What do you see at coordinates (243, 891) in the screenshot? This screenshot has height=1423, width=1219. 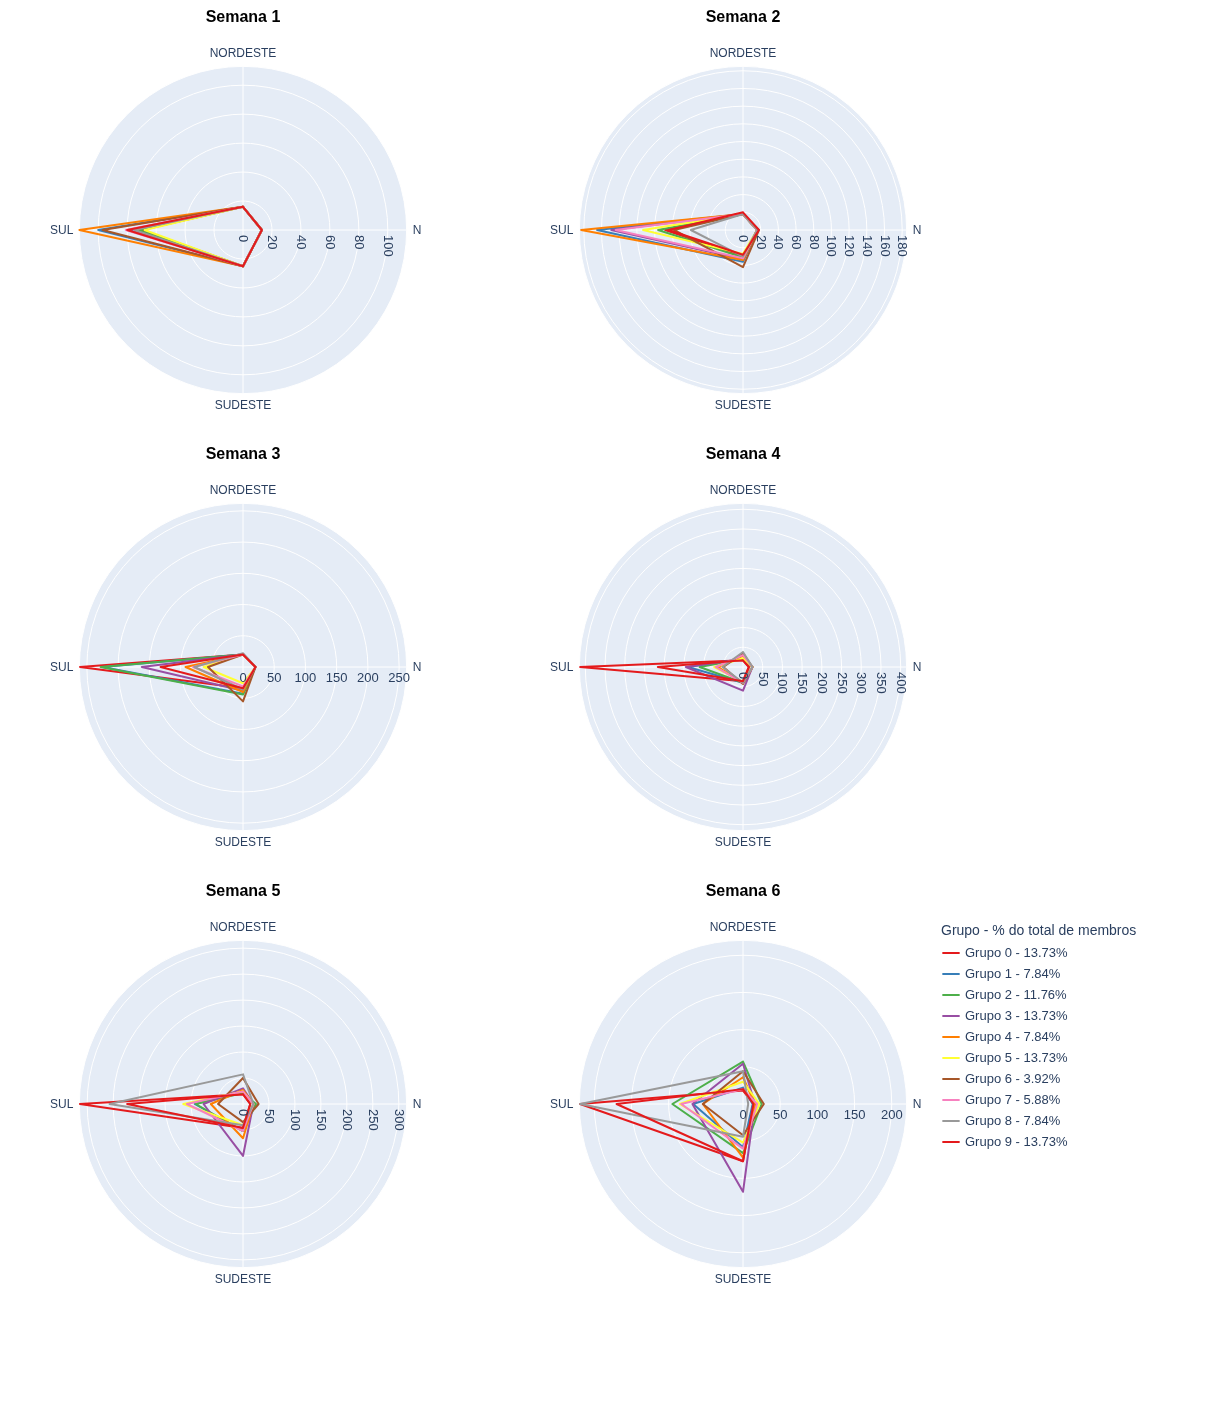 I see `chart-title: Semana 5` at bounding box center [243, 891].